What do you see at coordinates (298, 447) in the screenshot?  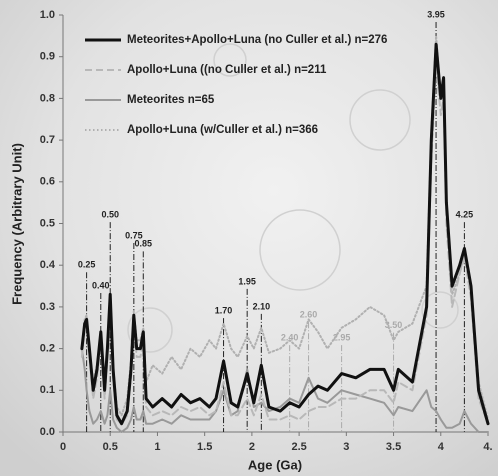 I see `x-tick-label: 2.5` at bounding box center [298, 447].